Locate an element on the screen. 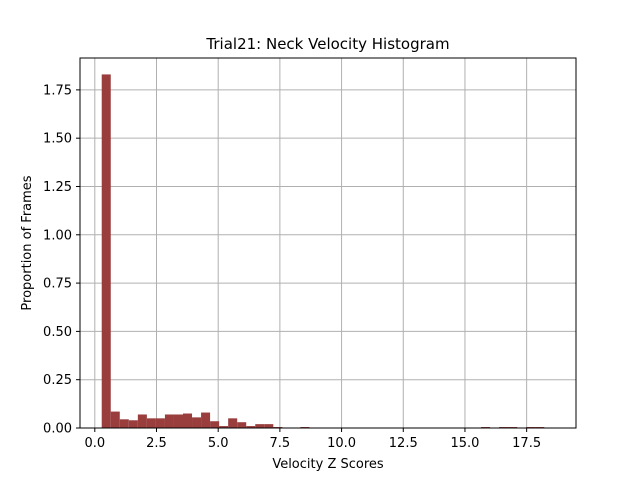 Image resolution: width=640 pixels, height=480 pixels. x-tick-label: 10.0 is located at coordinates (341, 443).